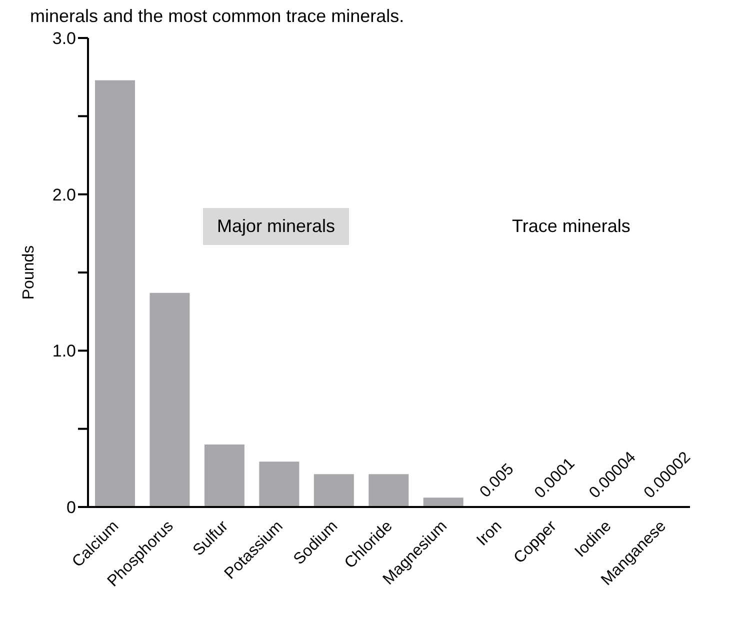 The width and height of the screenshot is (738, 625). Describe the element at coordinates (217, 16) in the screenshot. I see `chart-title: minerals and the most common trace minerals.` at that location.